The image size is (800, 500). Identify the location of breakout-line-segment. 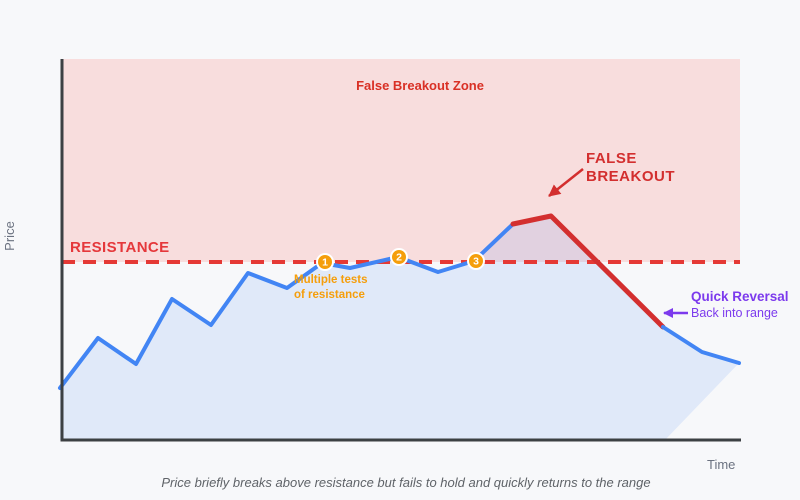
(588, 271).